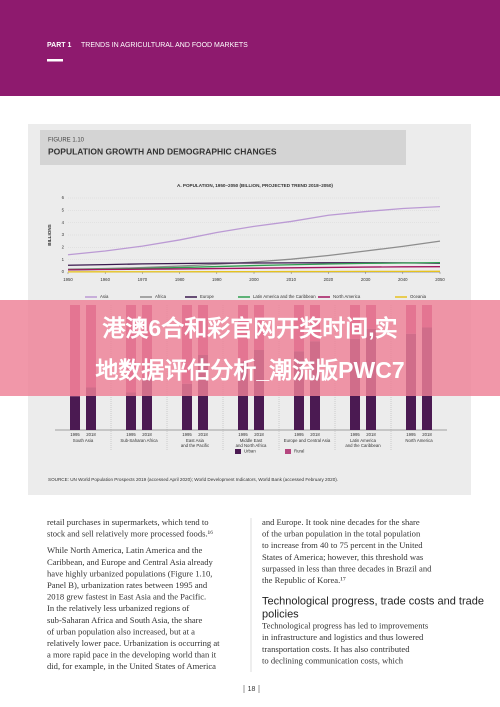 The height and width of the screenshot is (707, 500). Describe the element at coordinates (104, 296) in the screenshot. I see `legend-label: Asia` at that location.